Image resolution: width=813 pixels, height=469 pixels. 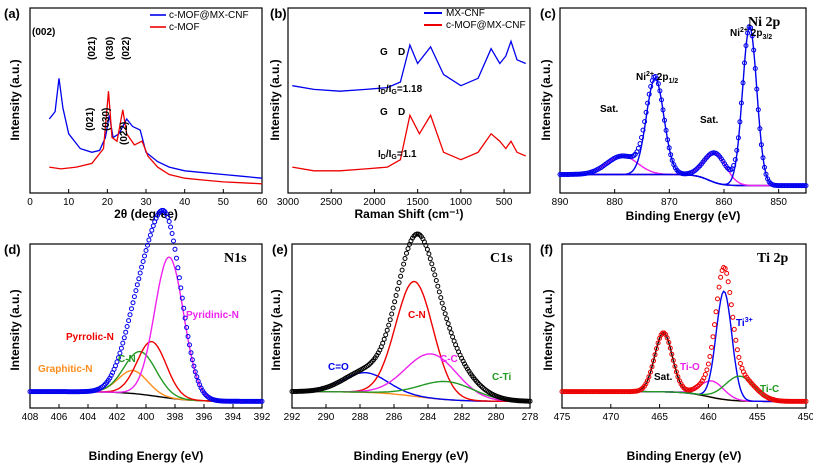 What do you see at coordinates (610, 417) in the screenshot?
I see `panel-f-xtick-label-1: 470` at bounding box center [610, 417].